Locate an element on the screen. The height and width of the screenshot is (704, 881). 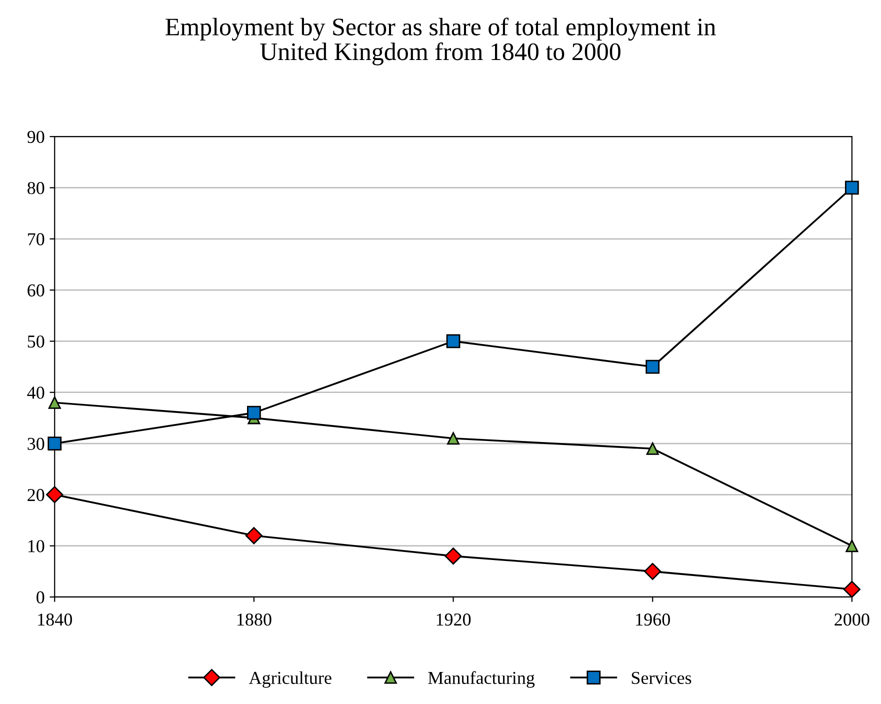
x-tick-label: 1880 is located at coordinates (254, 619).